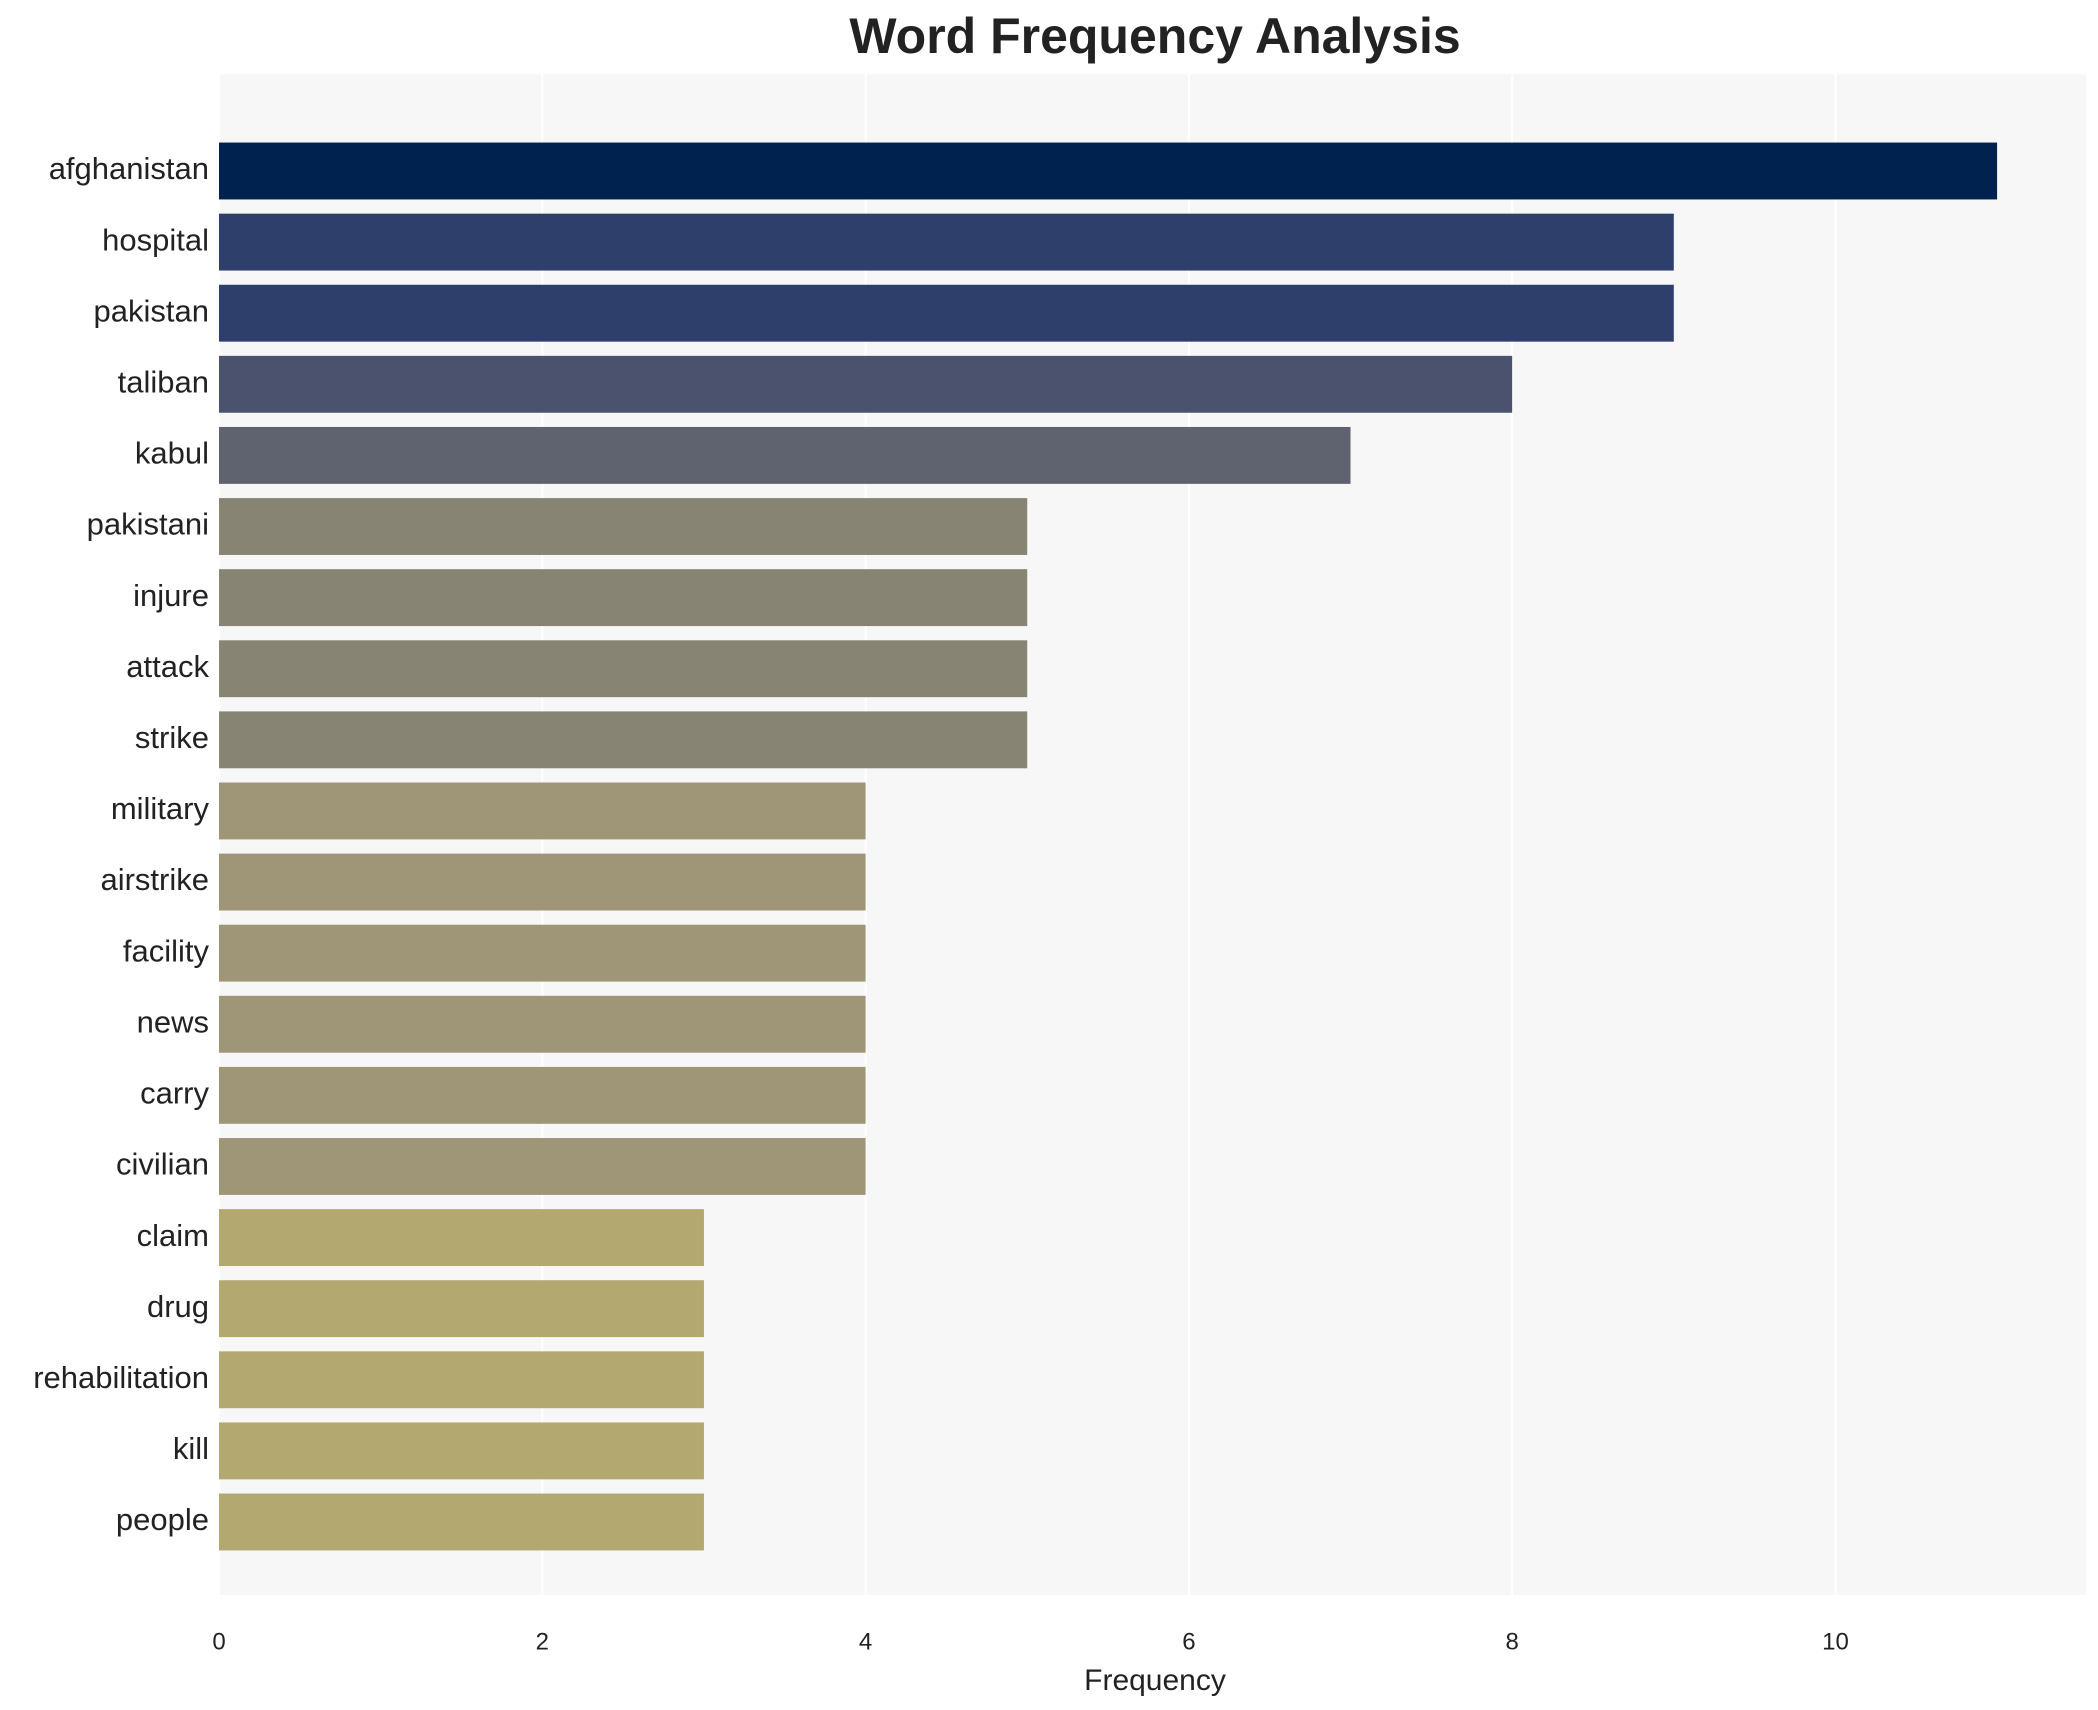 Image resolution: width=2098 pixels, height=1710 pixels. What do you see at coordinates (129, 168) in the screenshot?
I see `y-tick-label: afghanistan` at bounding box center [129, 168].